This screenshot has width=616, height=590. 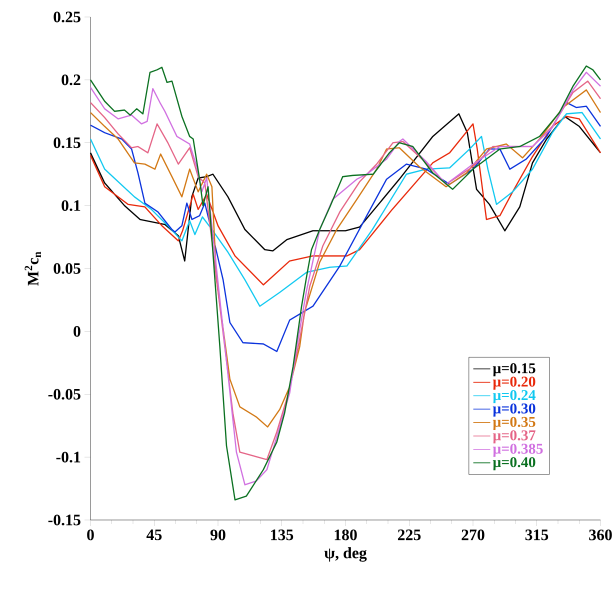 I want to click on y-tick-label: -0.15, so click(x=64, y=520).